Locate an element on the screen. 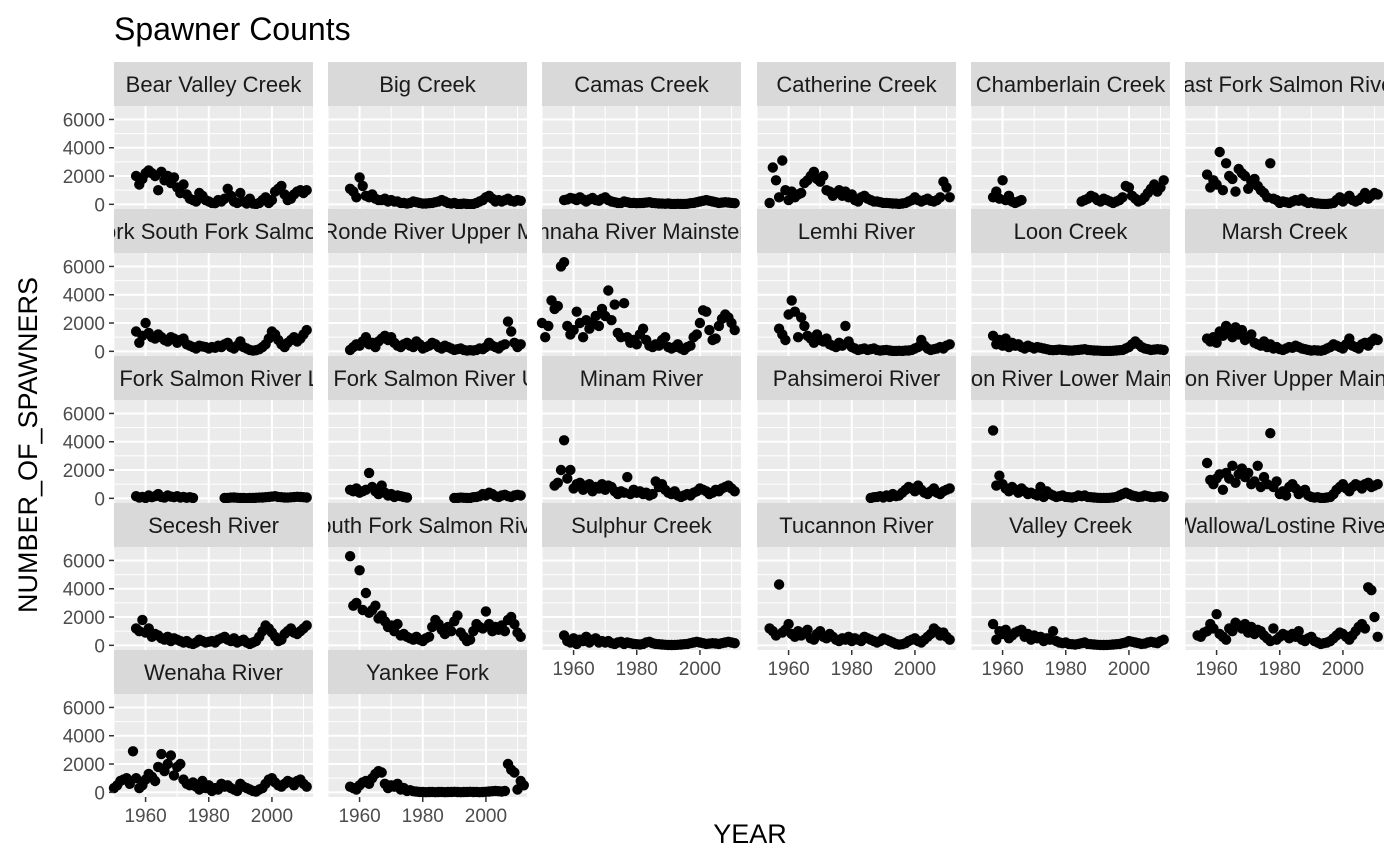 The width and height of the screenshot is (1400, 865). facet-wenaha-river: Wenaha River 0 2000 4000 6000 1960 1980 2000 is located at coordinates (188, 738).